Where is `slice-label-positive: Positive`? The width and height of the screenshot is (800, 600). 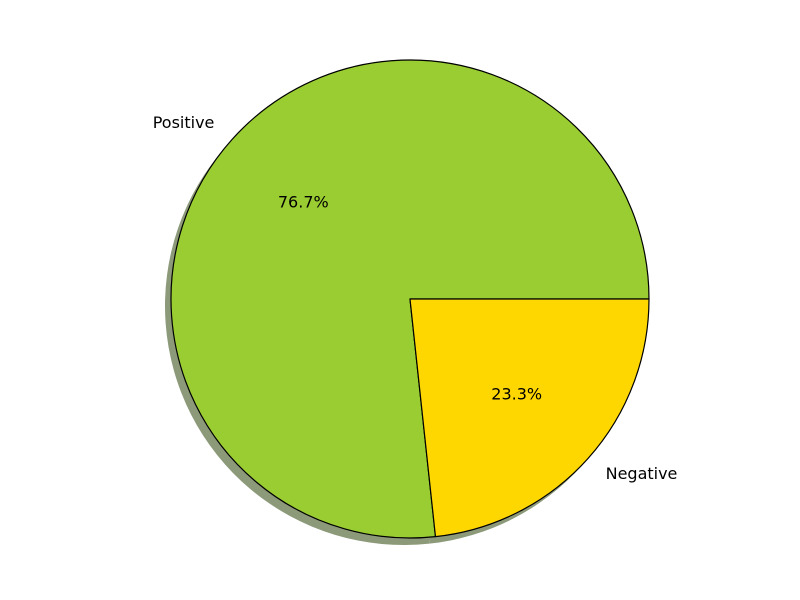
slice-label-positive: Positive is located at coordinates (184, 122).